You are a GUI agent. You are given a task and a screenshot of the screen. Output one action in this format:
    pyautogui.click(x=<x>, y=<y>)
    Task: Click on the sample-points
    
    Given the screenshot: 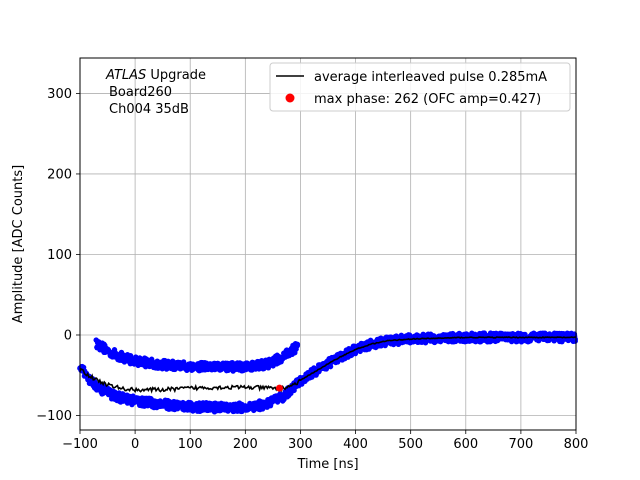 What is the action you would take?
    pyautogui.click(x=327, y=372)
    